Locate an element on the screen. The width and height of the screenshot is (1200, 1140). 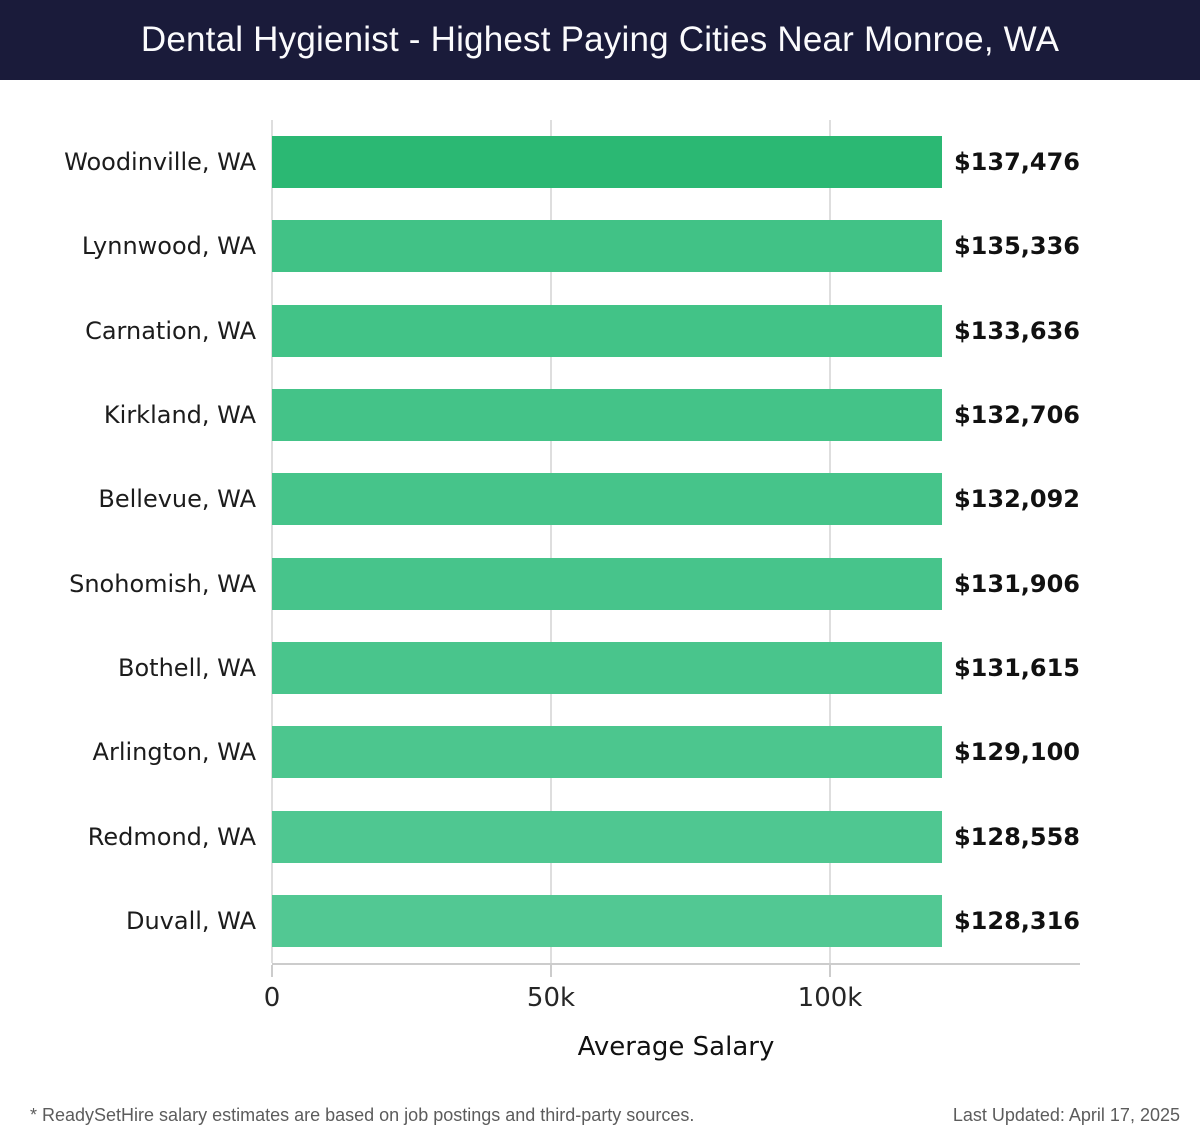
value-label: $137,476 is located at coordinates (1016, 162).